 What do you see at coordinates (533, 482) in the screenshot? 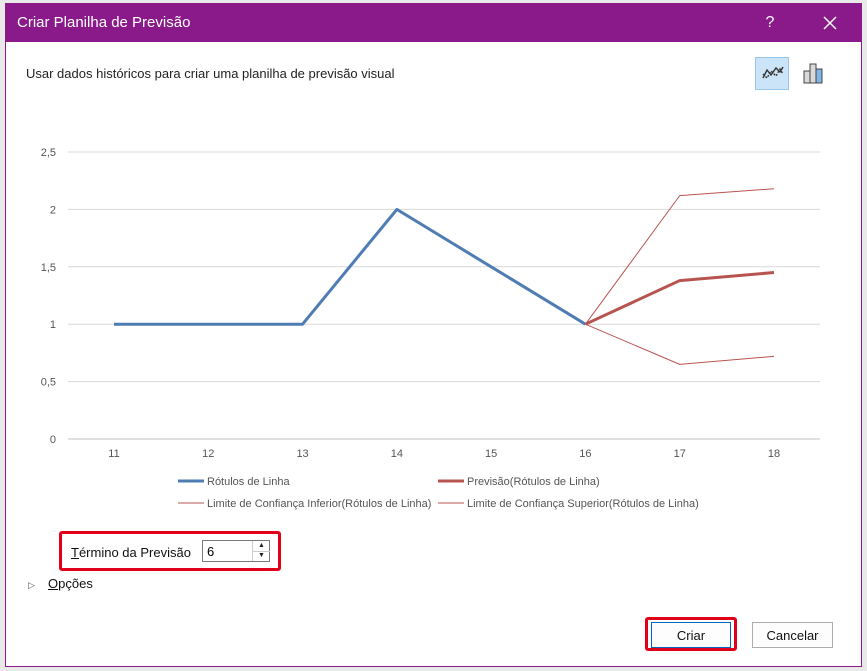
I see `legend-label: Previsão(Rótulos de Linha)` at bounding box center [533, 482].